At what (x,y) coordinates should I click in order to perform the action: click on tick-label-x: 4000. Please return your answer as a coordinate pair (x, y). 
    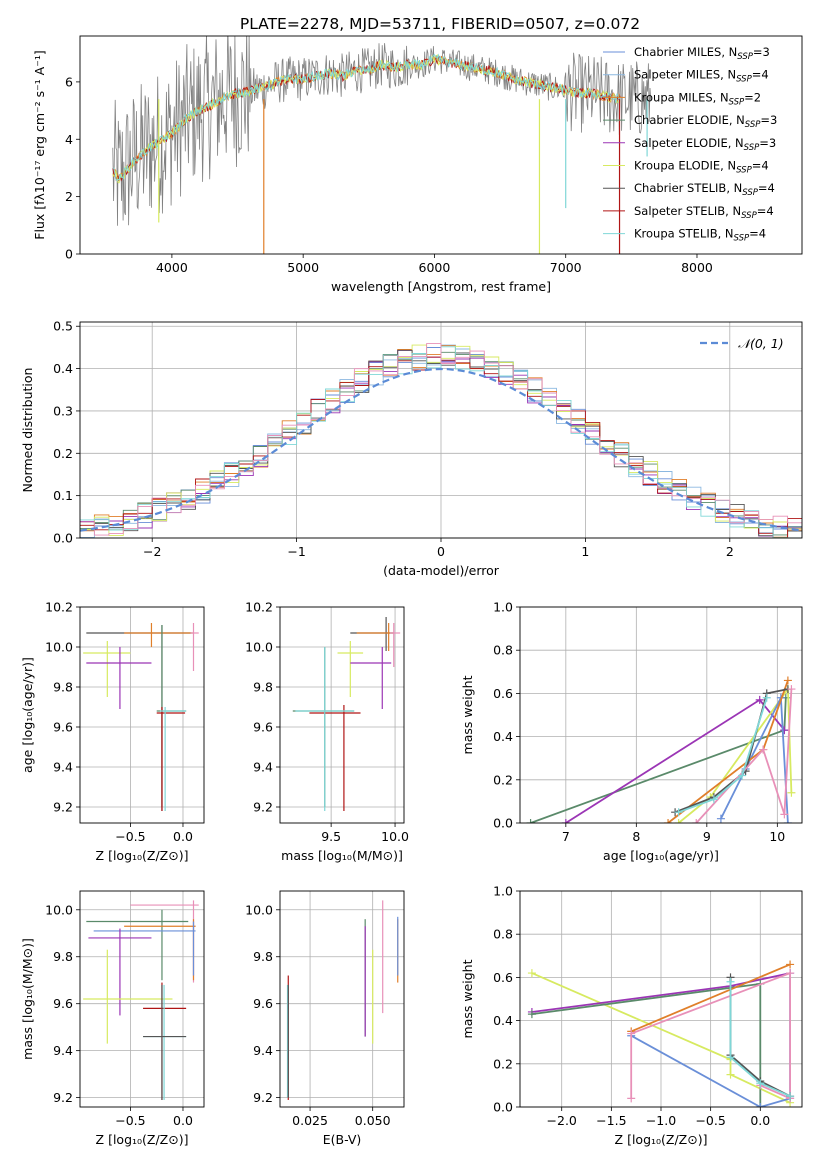
    Looking at the image, I should click on (172, 267).